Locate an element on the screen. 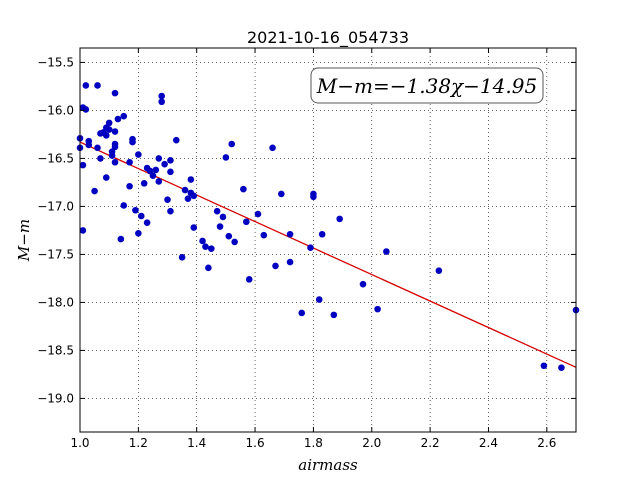  fit-equation: M−m=−1.38χ−14.95 is located at coordinates (426, 86).